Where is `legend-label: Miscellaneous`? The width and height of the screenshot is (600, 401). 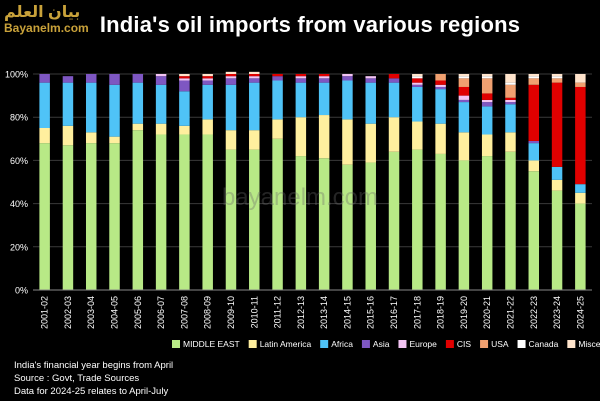 legend-label: Miscellaneous is located at coordinates (589, 344).